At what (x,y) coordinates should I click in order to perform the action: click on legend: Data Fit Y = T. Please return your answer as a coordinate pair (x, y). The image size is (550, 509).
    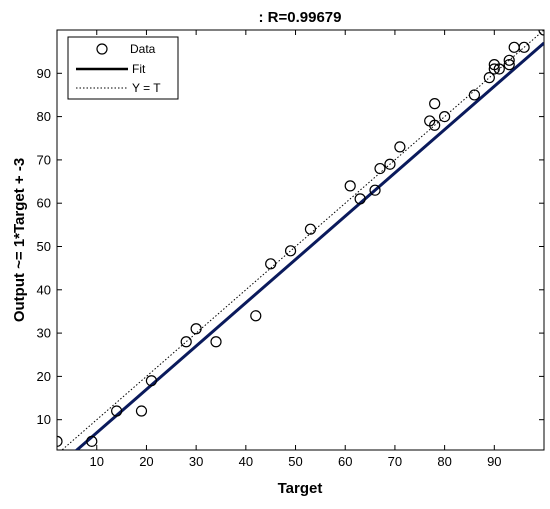
    Looking at the image, I should click on (123, 68).